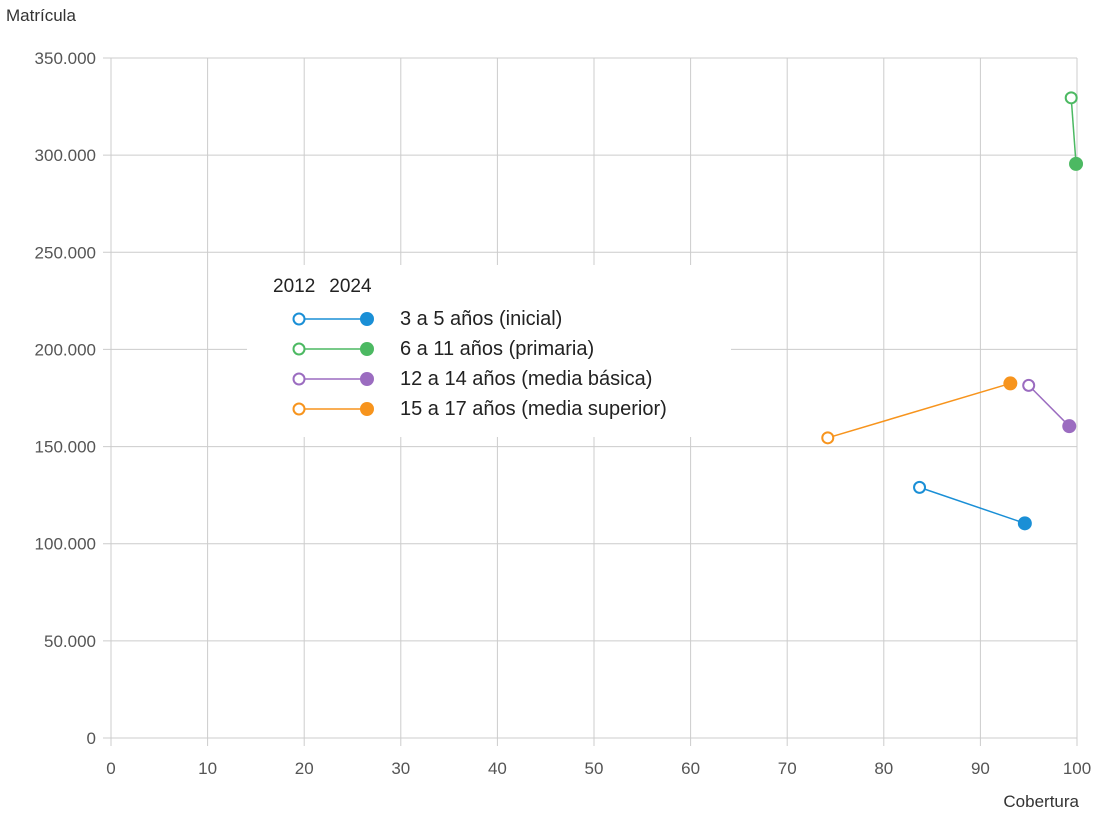 This screenshot has height=817, width=1107. I want to click on legend-item-media-basica: 12 a 14 años (media básica), so click(507, 379).